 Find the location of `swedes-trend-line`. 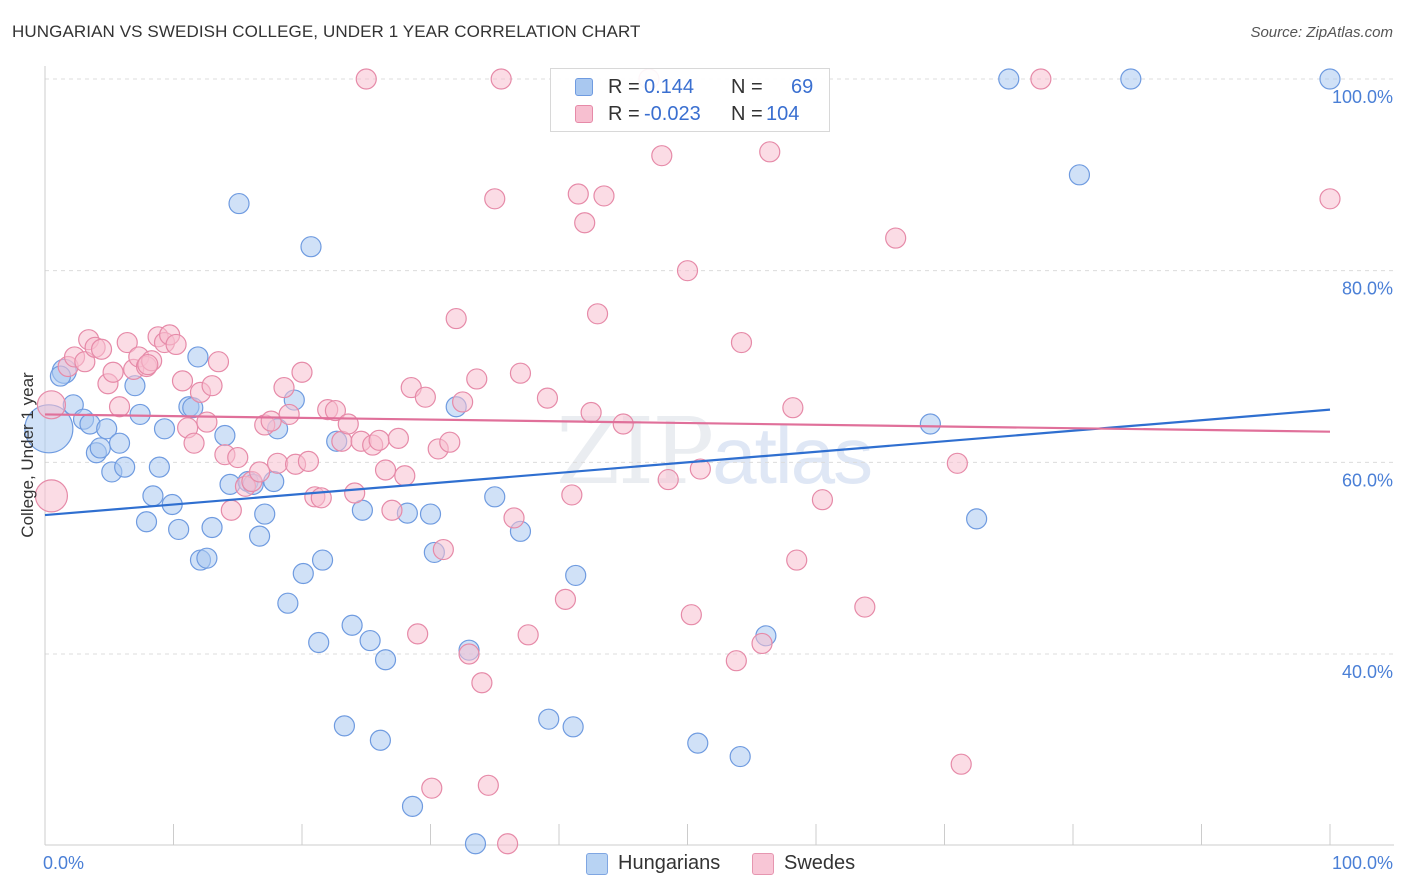

swedes-trend-line is located at coordinates (687, 423).